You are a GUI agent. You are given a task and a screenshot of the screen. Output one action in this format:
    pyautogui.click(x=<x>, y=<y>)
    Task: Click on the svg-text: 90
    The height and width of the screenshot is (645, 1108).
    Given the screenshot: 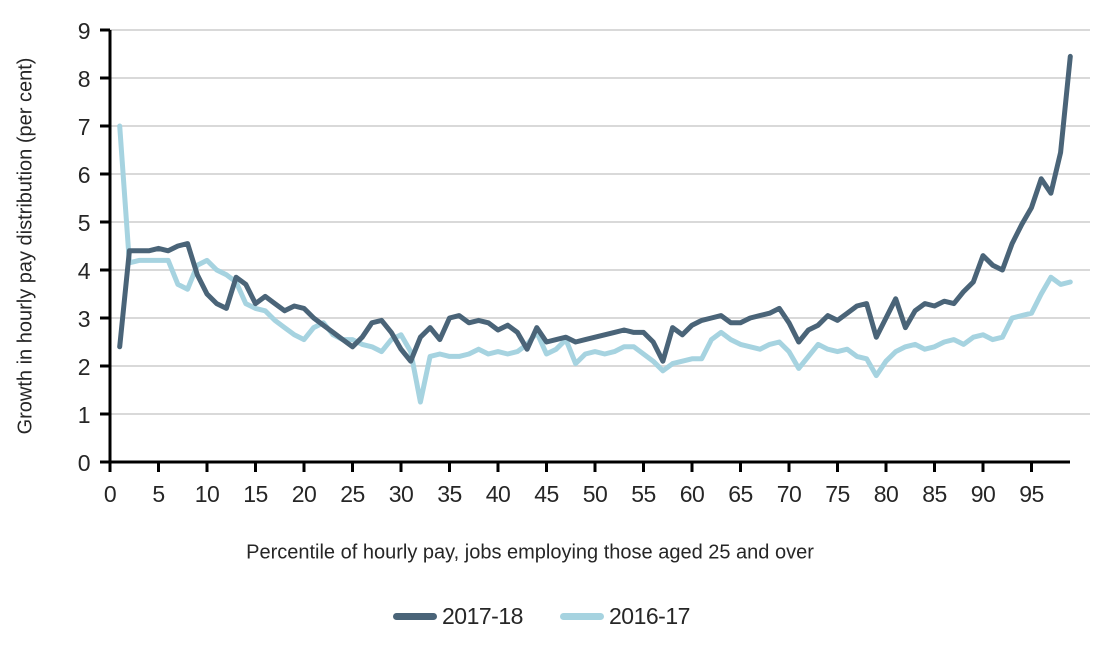 What is the action you would take?
    pyautogui.click(x=983, y=494)
    